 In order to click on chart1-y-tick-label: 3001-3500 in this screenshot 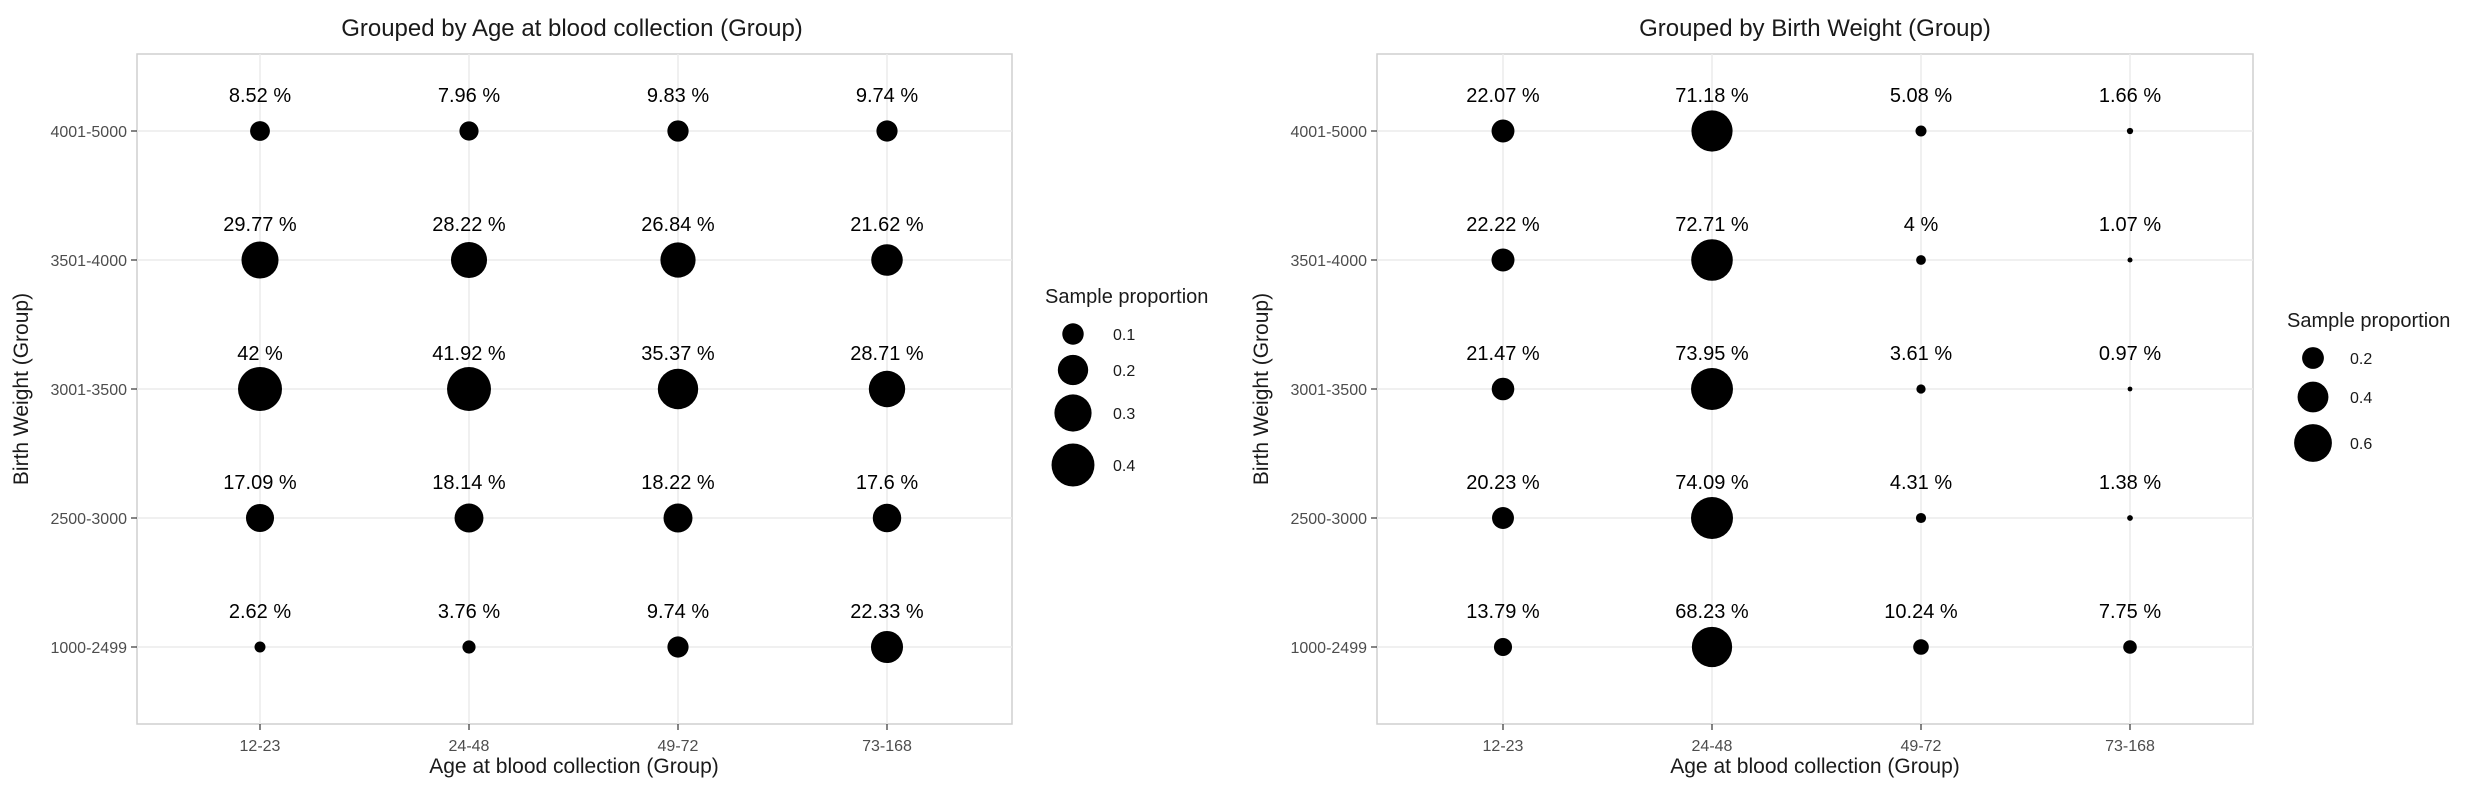, I will do `click(88, 390)`.